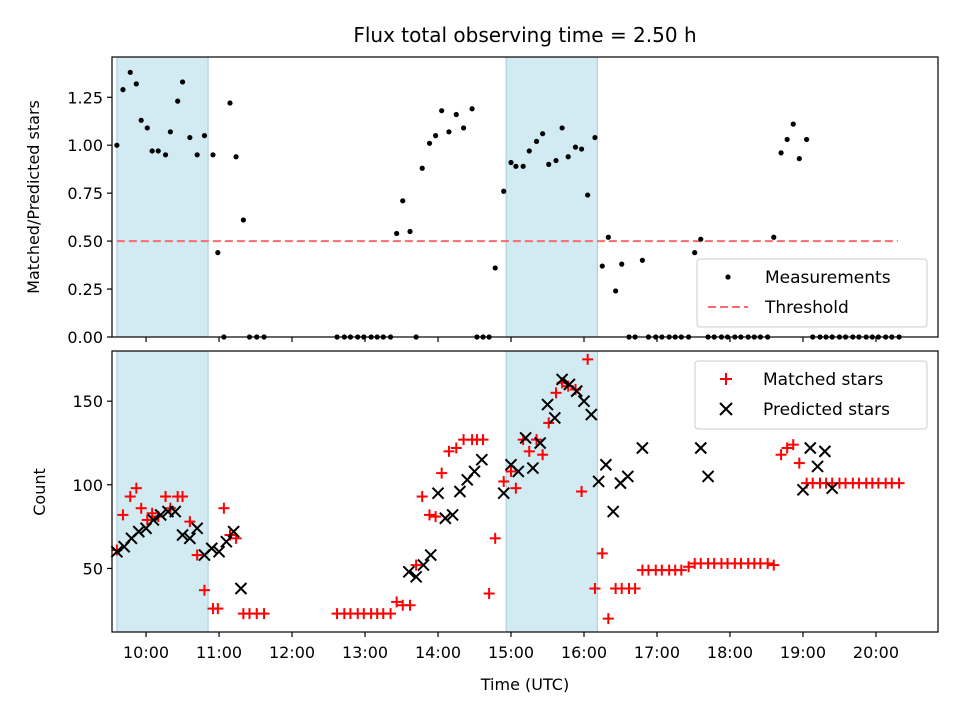 Image resolution: width=960 pixels, height=720 pixels. What do you see at coordinates (87, 485) in the screenshot?
I see `y-tick-label: 100` at bounding box center [87, 485].